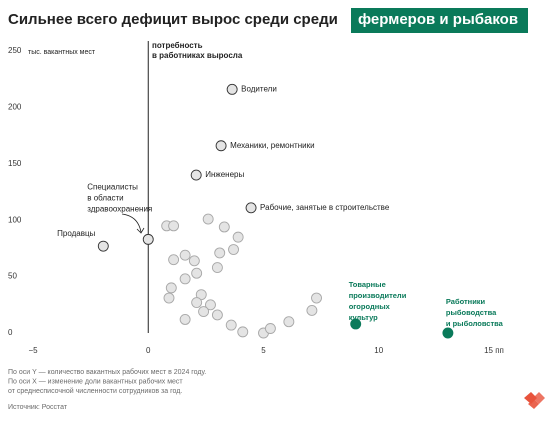 This screenshot has height=423, width=558. What do you see at coordinates (173, 19) in the screenshot?
I see `chart-title: Сильнее всего дефицит вырос среди среди` at bounding box center [173, 19].